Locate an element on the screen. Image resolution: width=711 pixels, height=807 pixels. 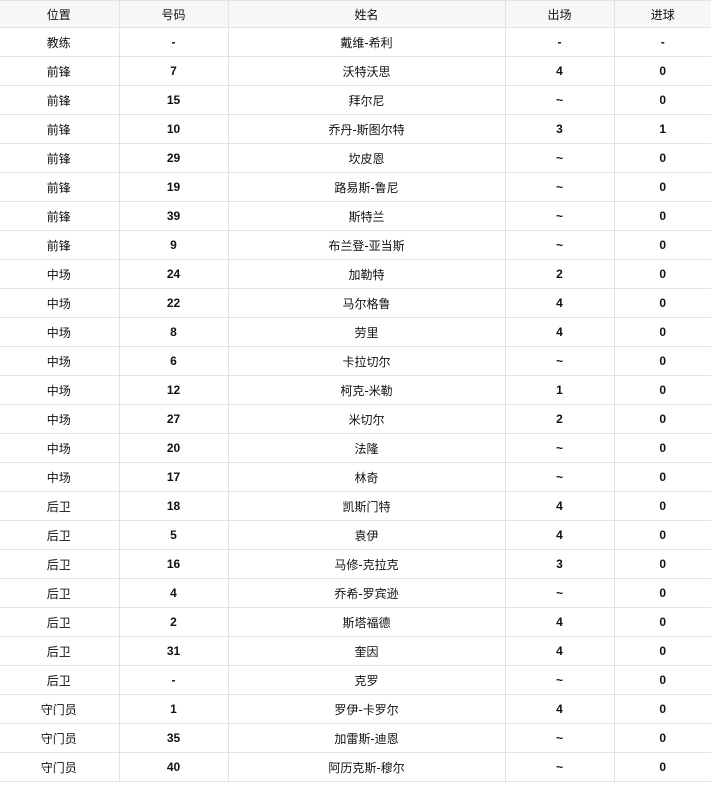
name-cell: 柯克-米勒 is located at coordinates (366, 390).